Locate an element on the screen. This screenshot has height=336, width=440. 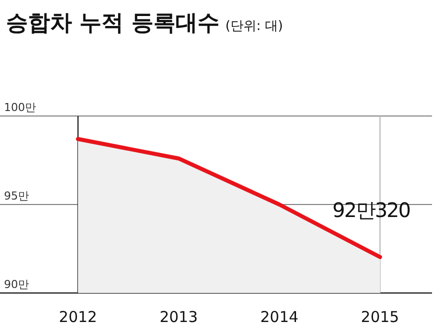
chart-subtitle: (단위: 대) is located at coordinates (254, 26).